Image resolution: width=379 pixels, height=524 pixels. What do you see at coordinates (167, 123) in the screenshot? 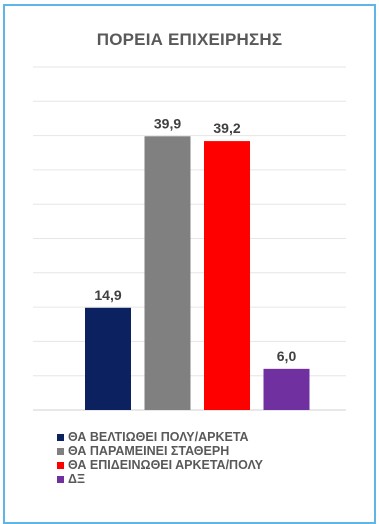
I see `data-label: 39,9` at bounding box center [167, 123].